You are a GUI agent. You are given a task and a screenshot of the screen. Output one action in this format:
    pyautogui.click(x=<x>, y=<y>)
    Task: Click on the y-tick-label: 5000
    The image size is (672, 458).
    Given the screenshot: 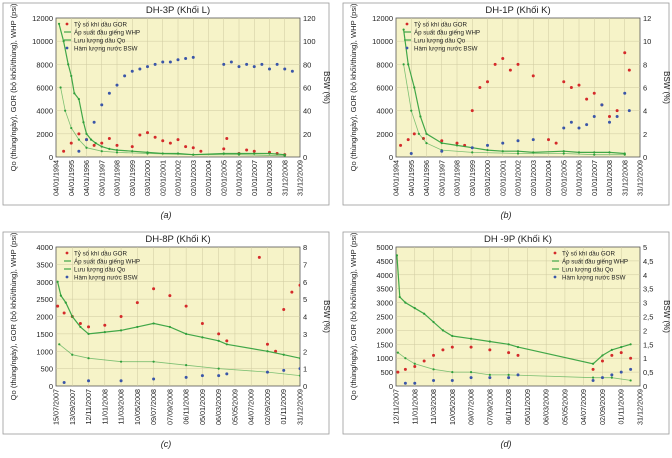 What is the action you would take?
    pyautogui.click(x=384, y=247)
    